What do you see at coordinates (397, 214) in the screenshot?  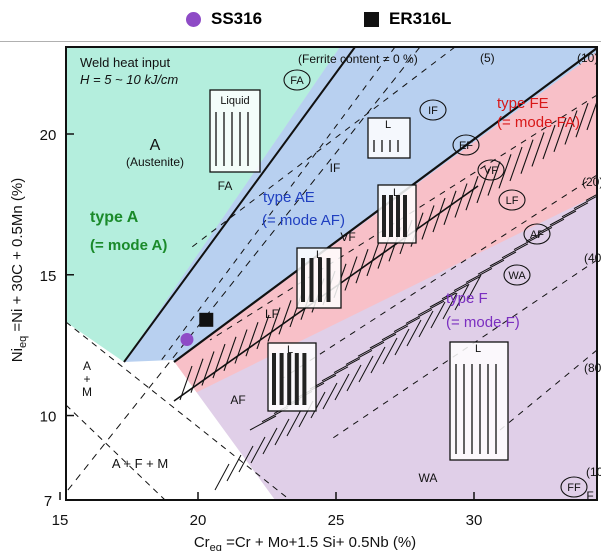 I see `micro-vf` at bounding box center [397, 214].